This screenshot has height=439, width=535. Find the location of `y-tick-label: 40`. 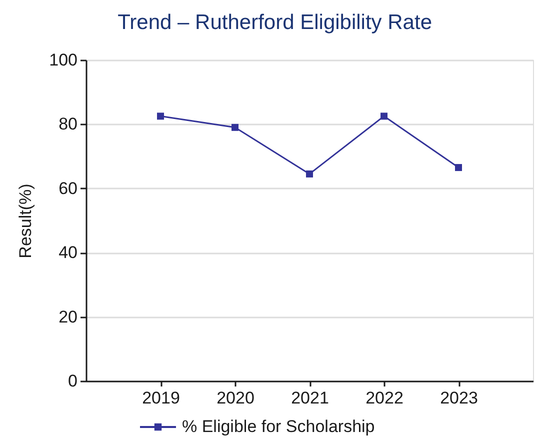

y-tick-label: 40 is located at coordinates (68, 252).